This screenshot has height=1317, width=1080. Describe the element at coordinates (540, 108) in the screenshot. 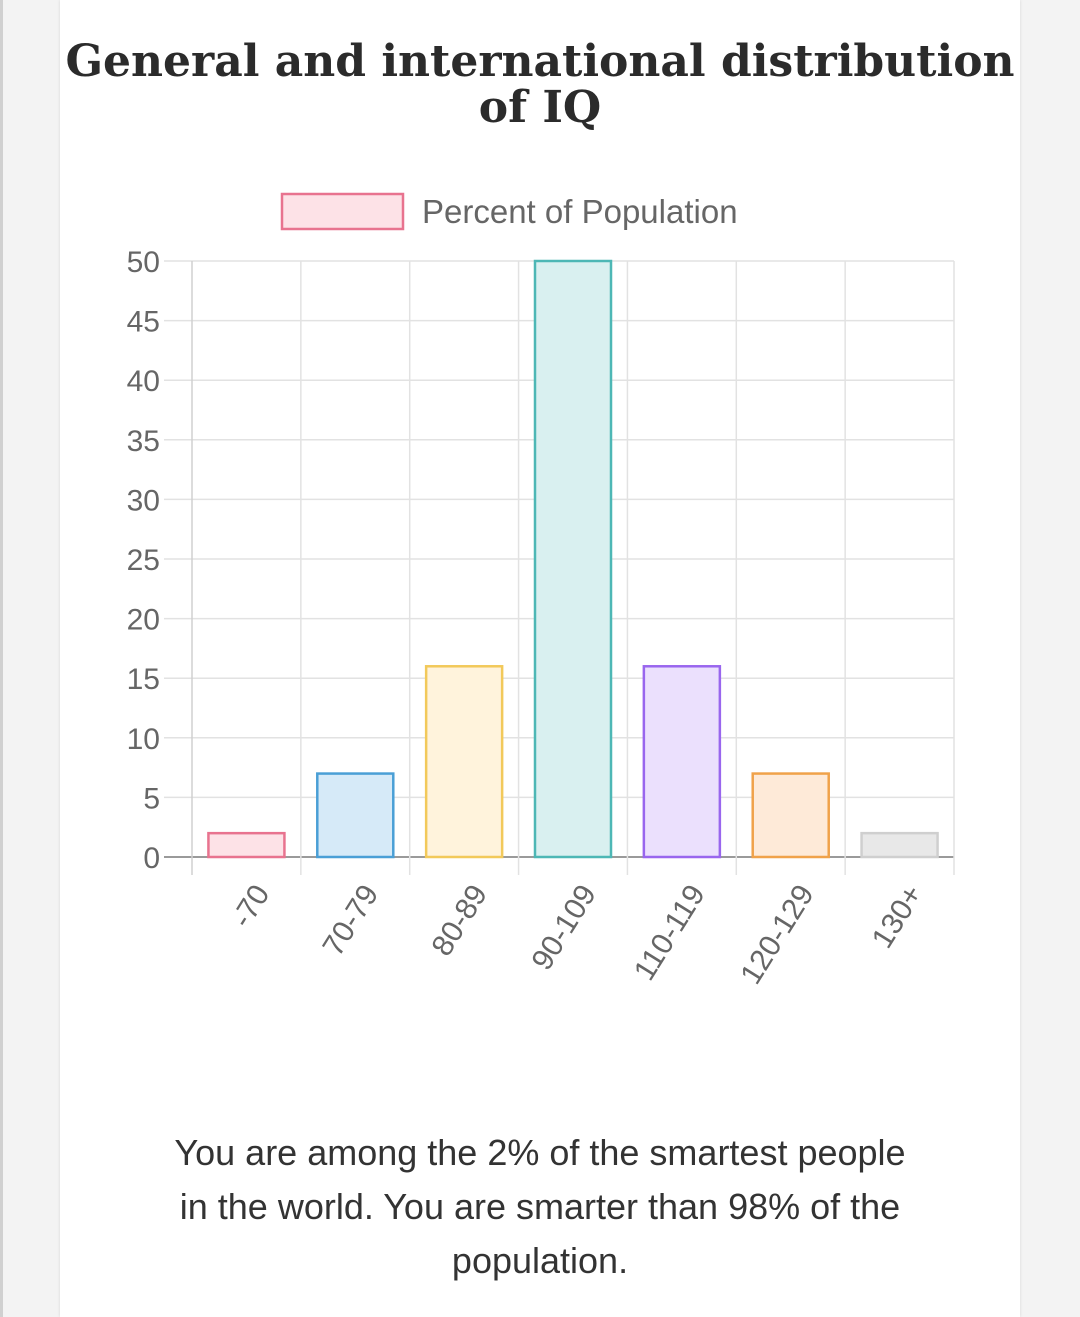

I see `page-title-line2: of IQ` at that location.